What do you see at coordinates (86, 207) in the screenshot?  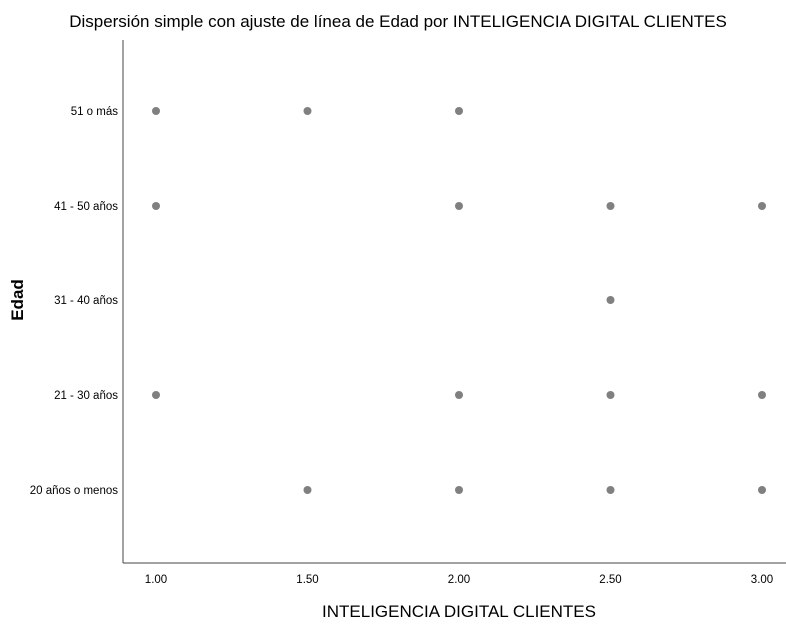 I see `y-tick-label: 41 - 50 años` at bounding box center [86, 207].